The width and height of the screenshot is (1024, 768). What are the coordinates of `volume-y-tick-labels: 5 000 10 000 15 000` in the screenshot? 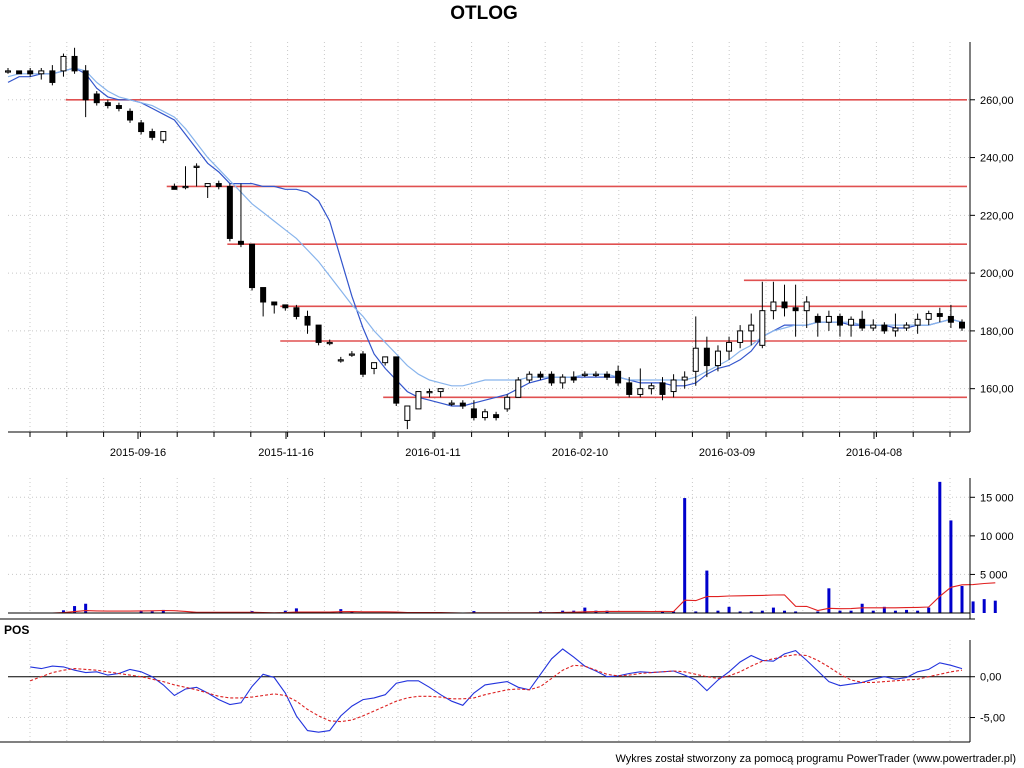 It's located at (997, 536).